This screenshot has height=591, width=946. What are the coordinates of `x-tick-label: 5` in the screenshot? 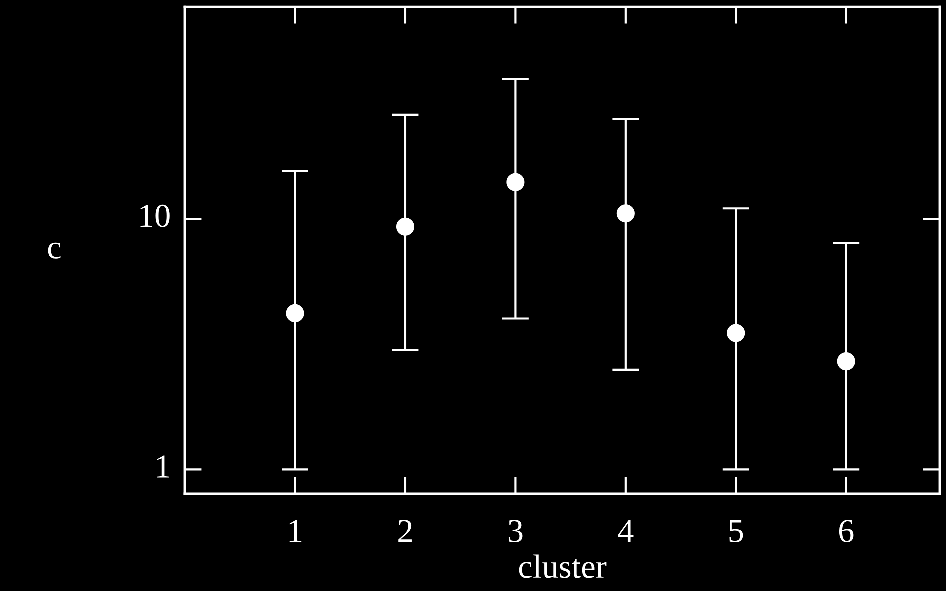 It's located at (737, 531).